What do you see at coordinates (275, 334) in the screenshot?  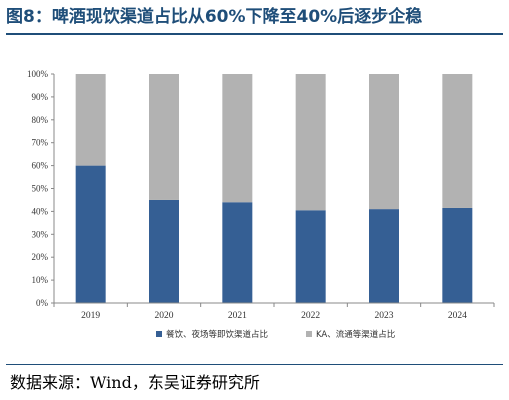 I see `legend: 餐饮、夜场等即饮渠道占比 KA、流通等渠道占比` at bounding box center [275, 334].